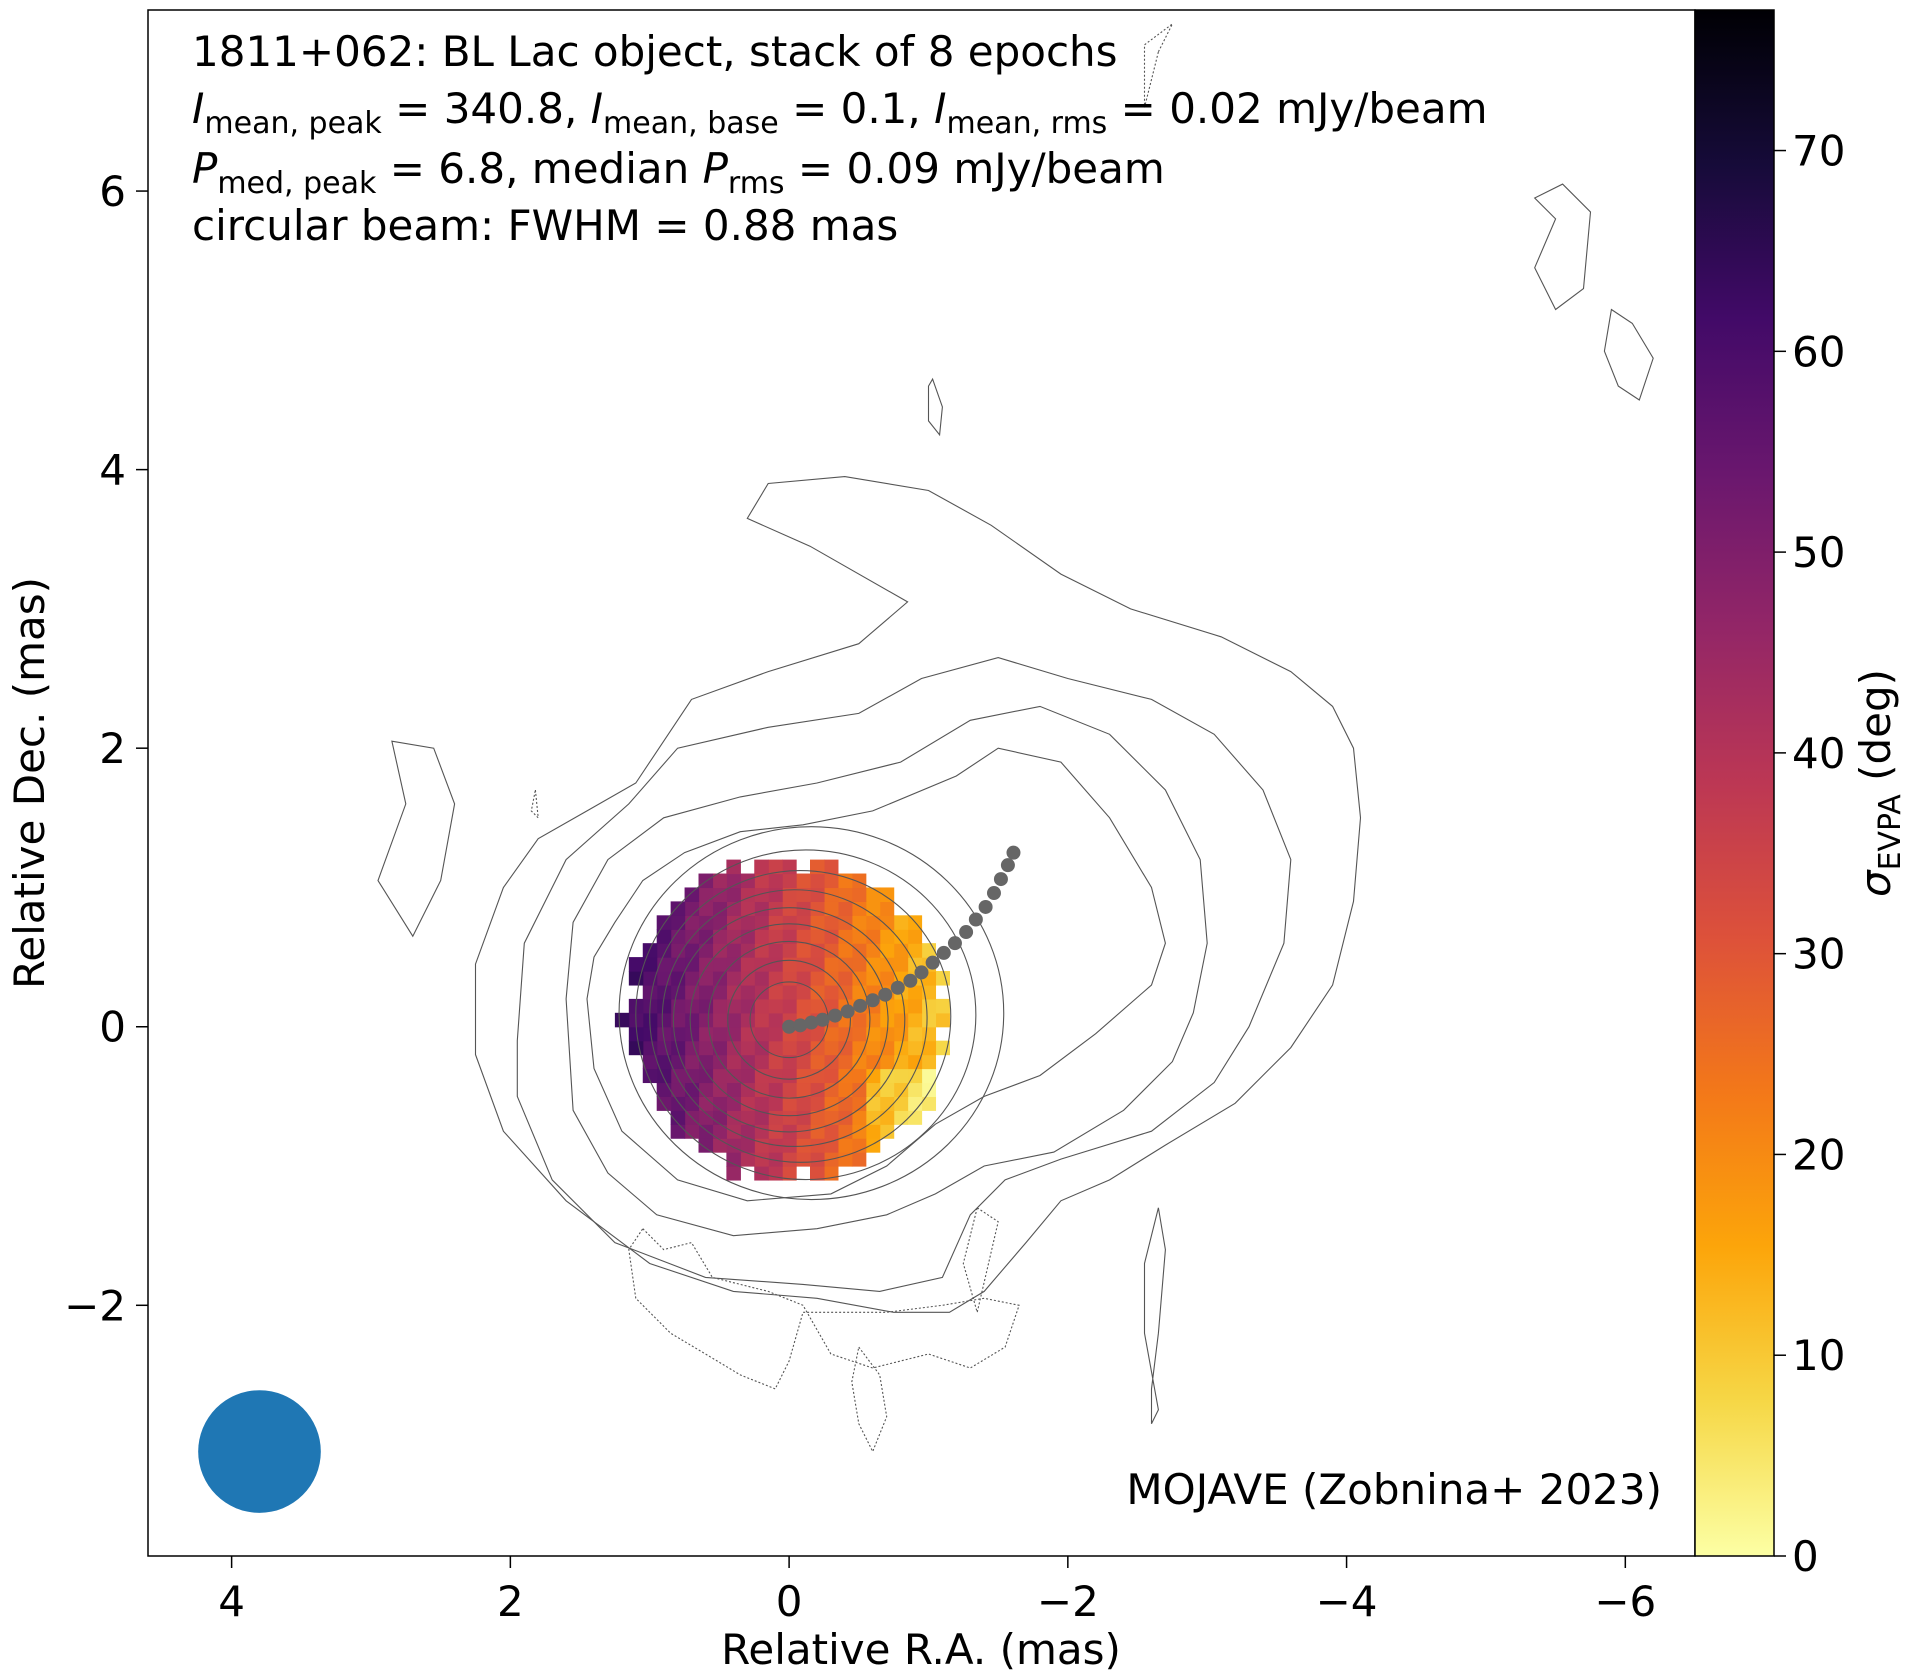 The width and height of the screenshot is (1905, 1674). Describe the element at coordinates (112, 748) in the screenshot. I see `y-tick-label: 2` at that location.